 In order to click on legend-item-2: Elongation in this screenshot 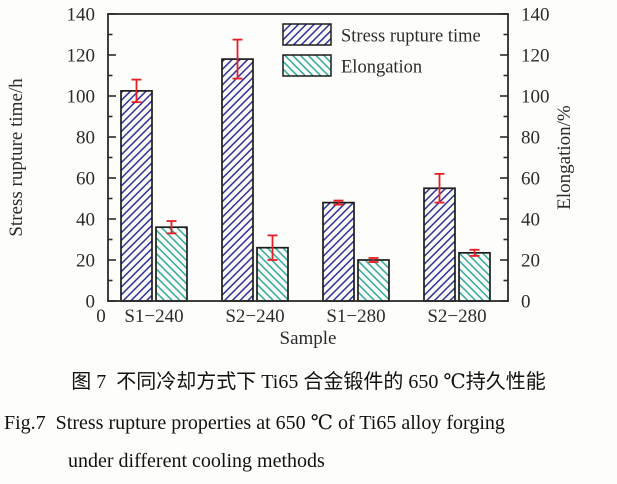, I will do `click(352, 65)`.